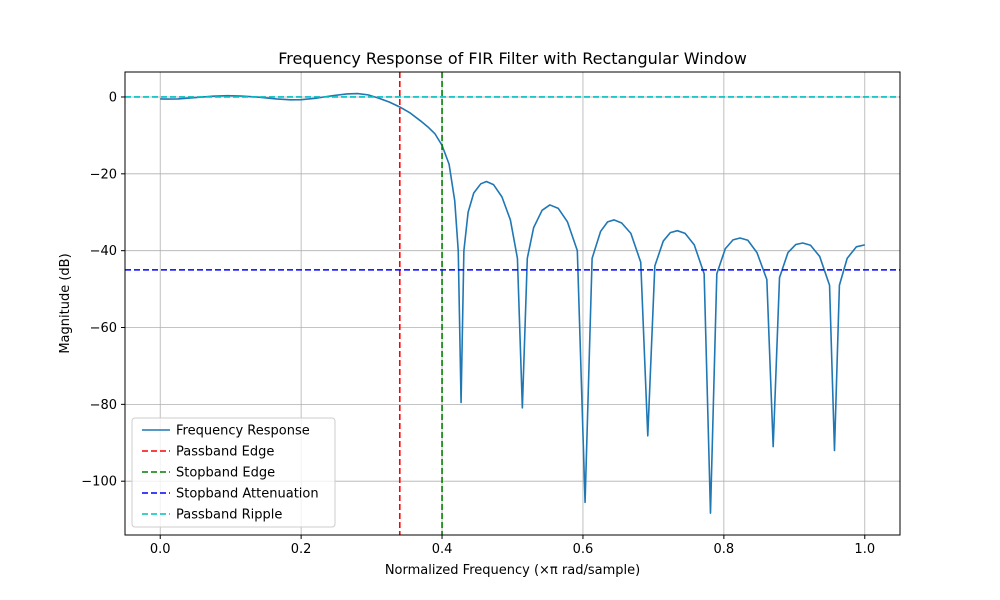 The width and height of the screenshot is (1000, 600). What do you see at coordinates (103, 251) in the screenshot?
I see `y-tick-label: −40` at bounding box center [103, 251].